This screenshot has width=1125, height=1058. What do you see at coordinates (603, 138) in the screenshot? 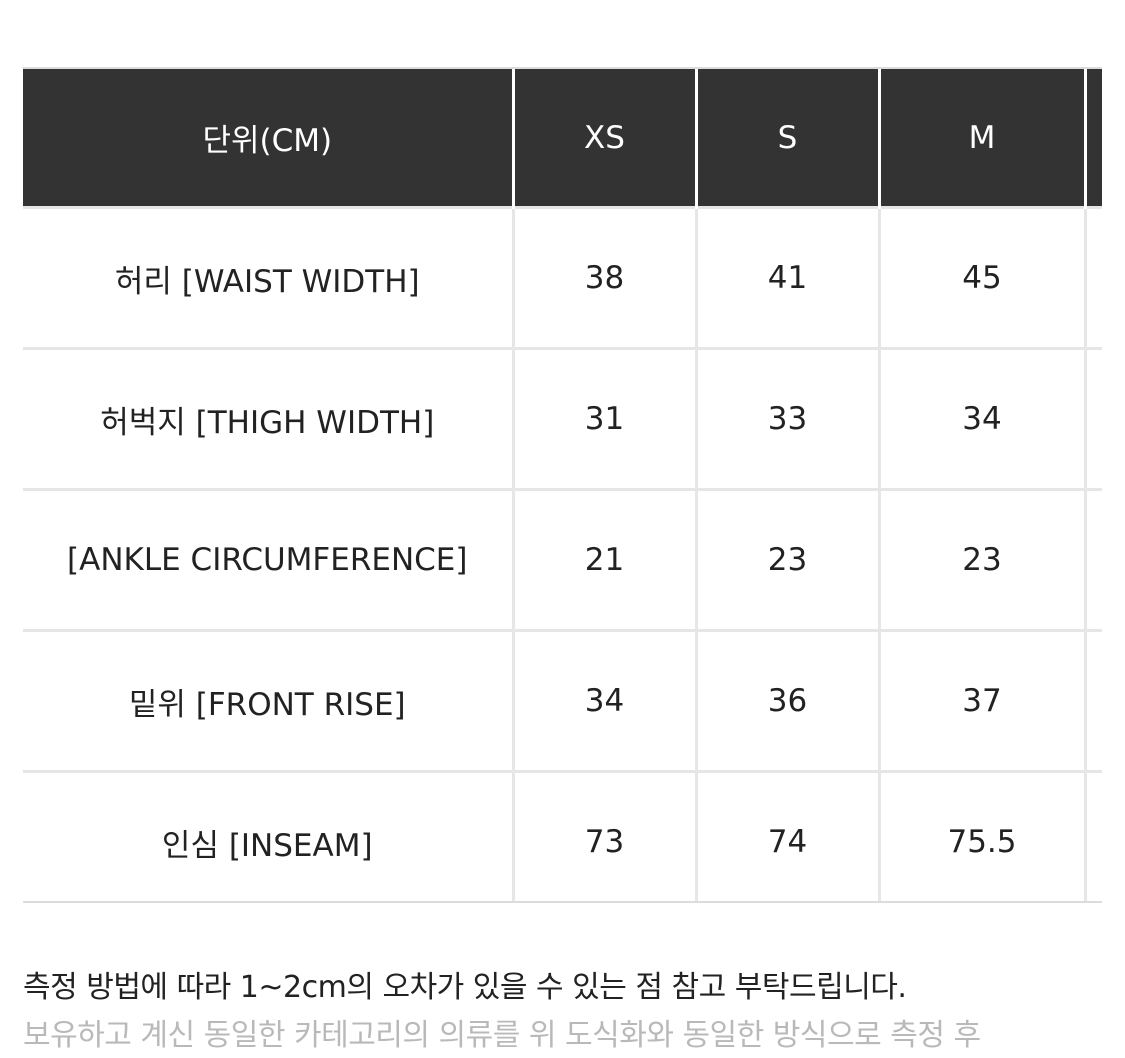
I see `column-header-xs: XS` at bounding box center [603, 138].